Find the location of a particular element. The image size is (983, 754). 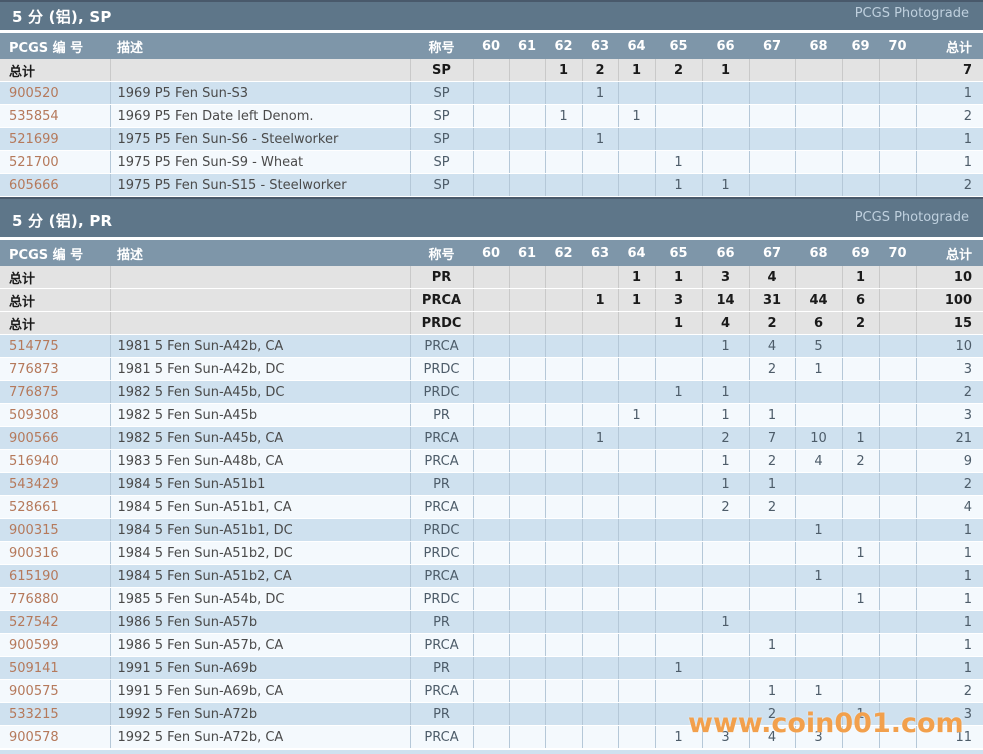

total-count-cell: 1 is located at coordinates (949, 553).